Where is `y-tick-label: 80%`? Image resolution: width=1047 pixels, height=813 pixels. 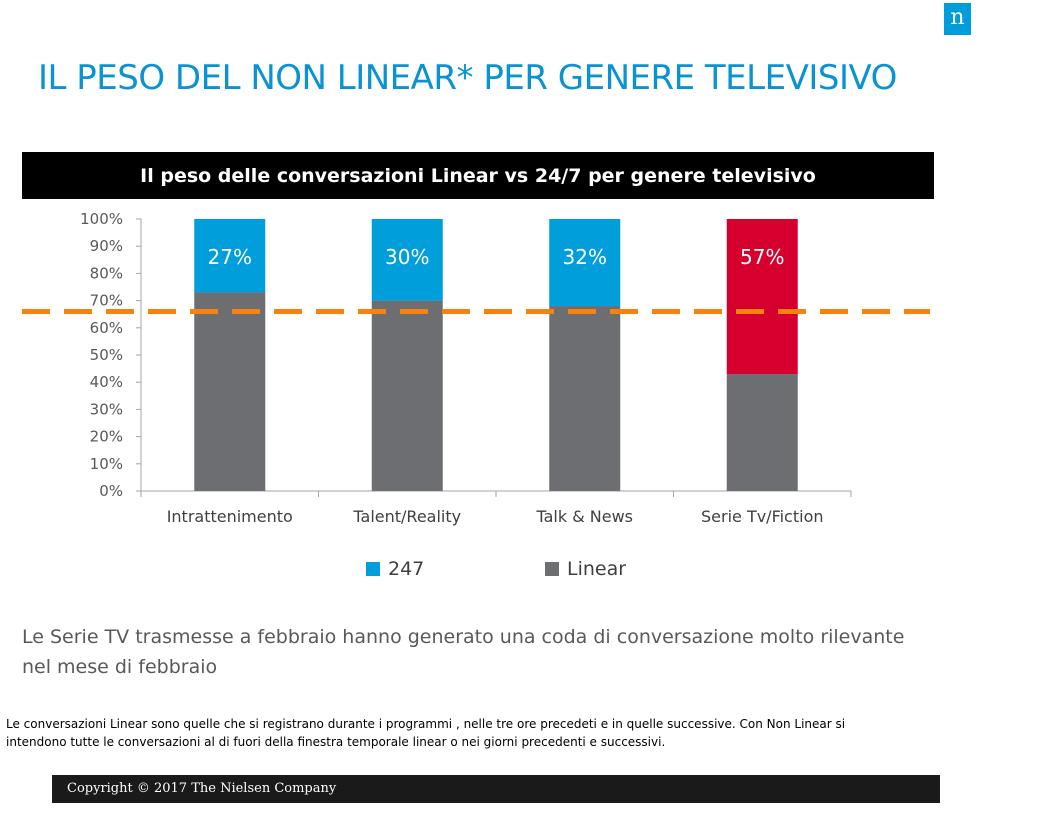
y-tick-label: 80% is located at coordinates (106, 273).